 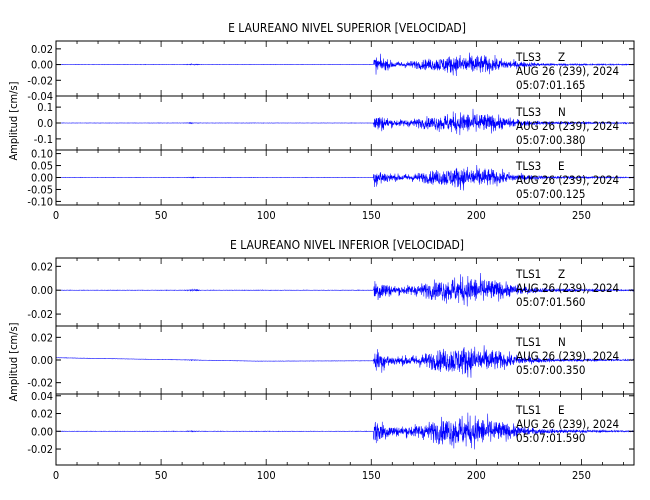 I want to click on record-time: 05:07:01.560, so click(x=551, y=302).